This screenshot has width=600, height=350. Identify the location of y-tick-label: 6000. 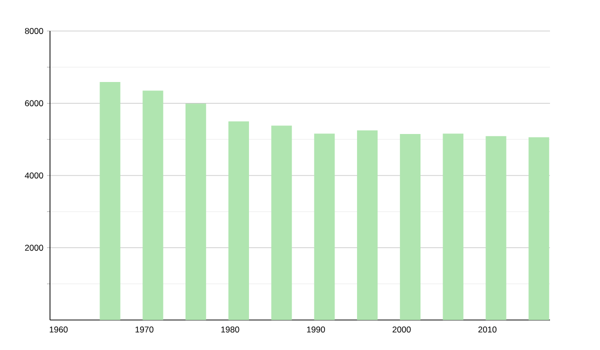
(34, 103).